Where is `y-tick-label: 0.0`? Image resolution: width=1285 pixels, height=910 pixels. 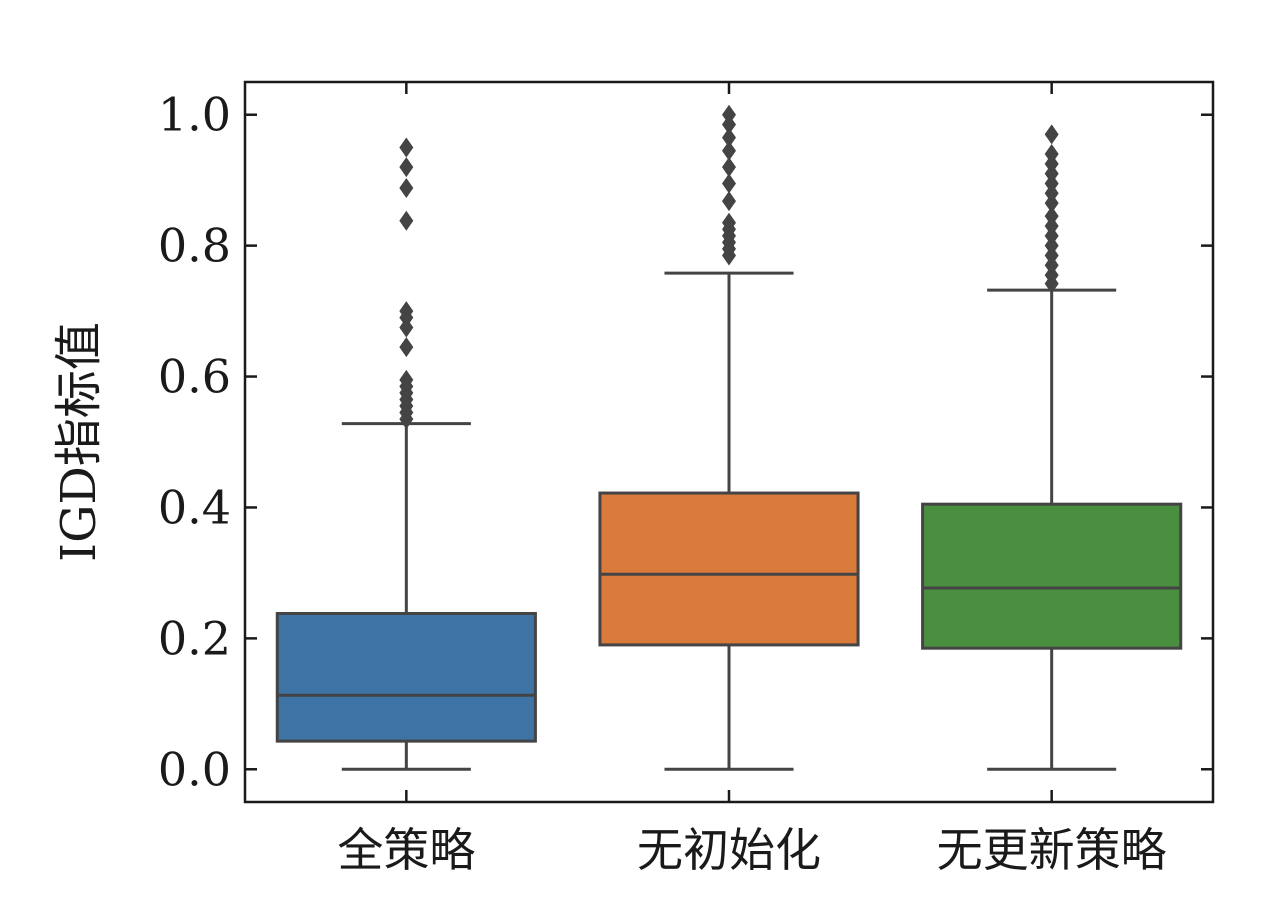 y-tick-label: 0.0 is located at coordinates (194, 769).